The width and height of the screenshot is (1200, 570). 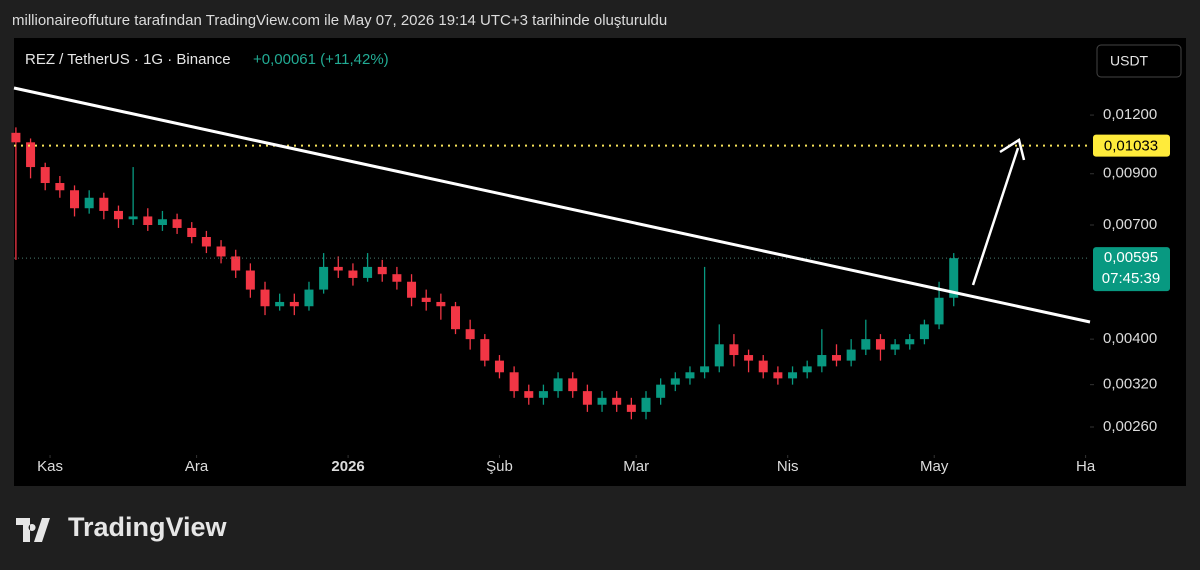 What do you see at coordinates (1130, 426) in the screenshot?
I see `y-tick-label: 0,00260` at bounding box center [1130, 426].